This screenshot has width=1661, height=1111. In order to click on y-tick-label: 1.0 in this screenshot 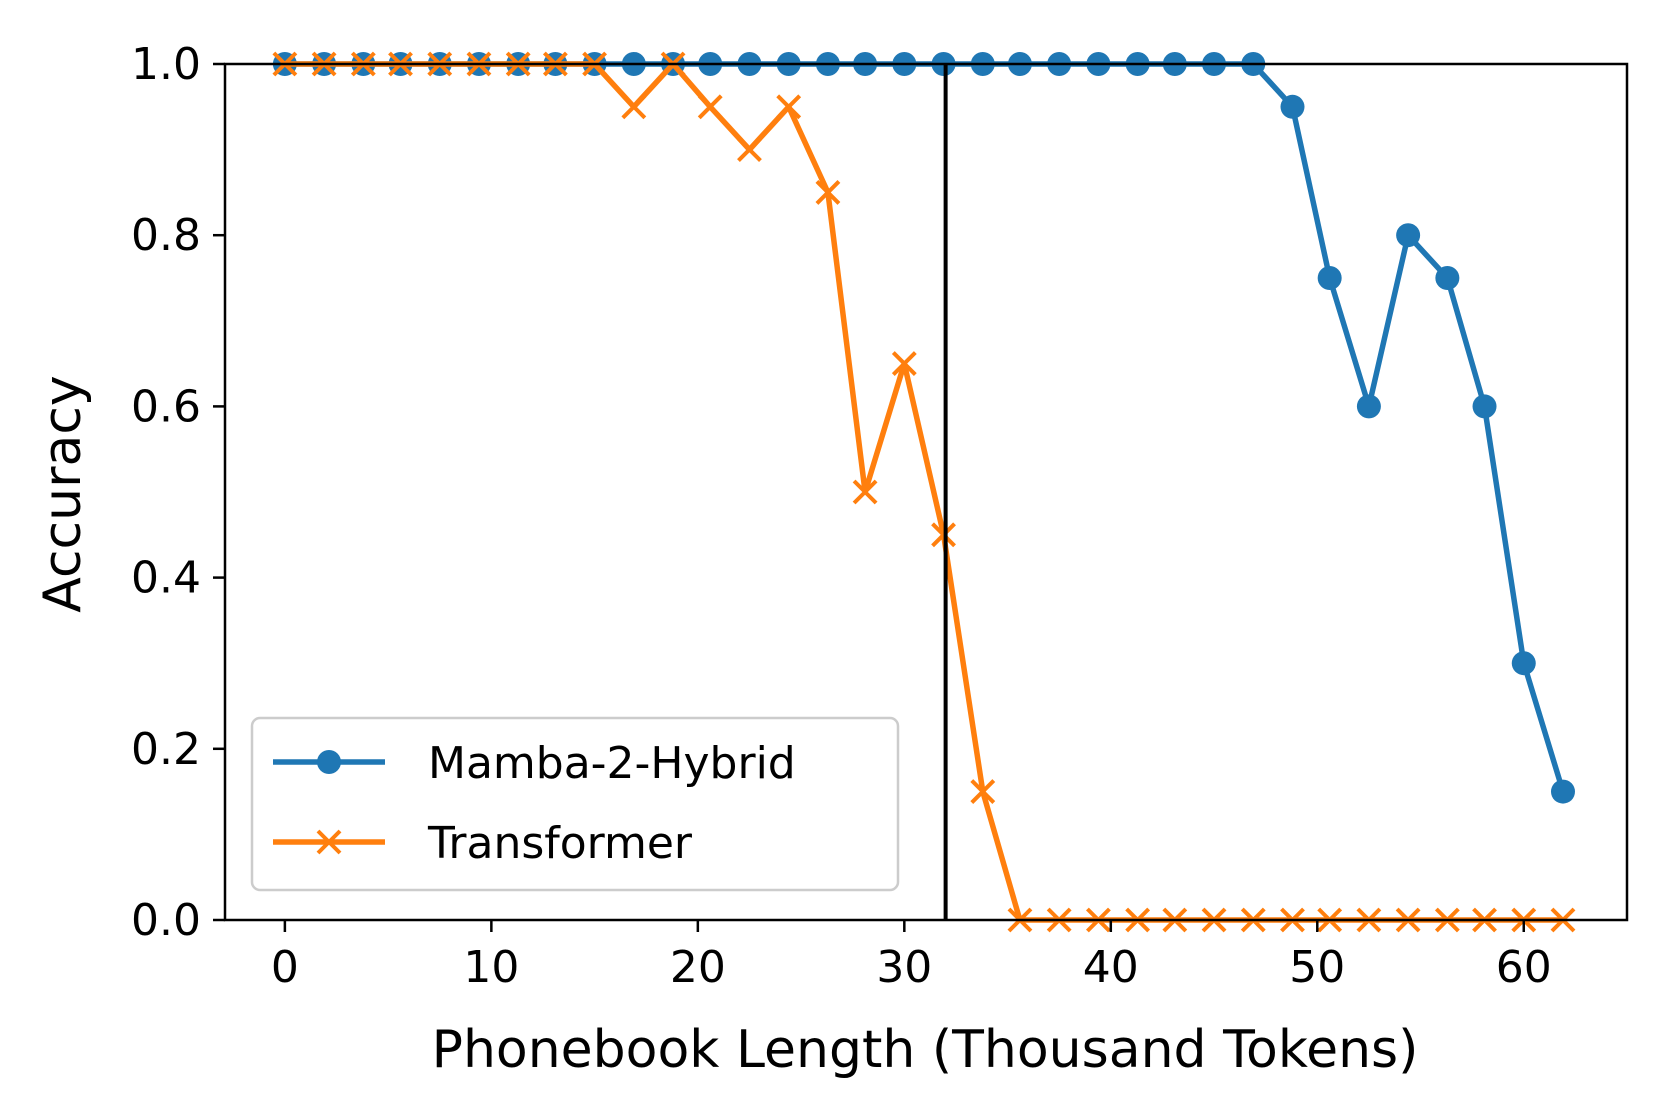, I will do `click(166, 64)`.